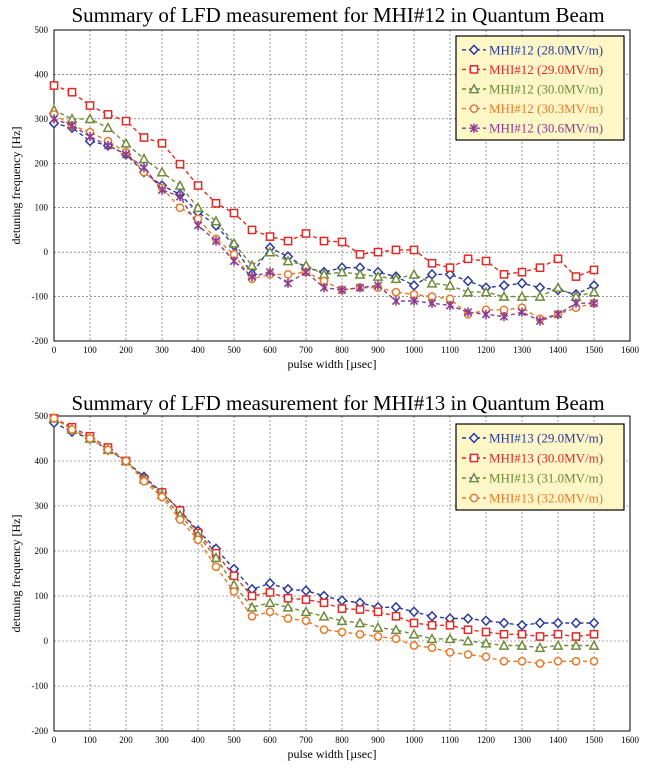 The height and width of the screenshot is (768, 648). Describe the element at coordinates (546, 438) in the screenshot. I see `legend-label: MHI#13 (29.0MV/m)` at that location.